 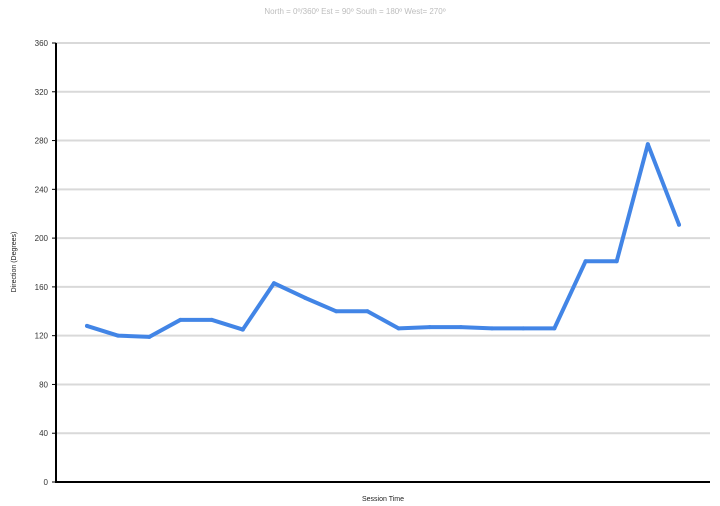 I want to click on y-tick-label: 120, so click(x=42, y=336).